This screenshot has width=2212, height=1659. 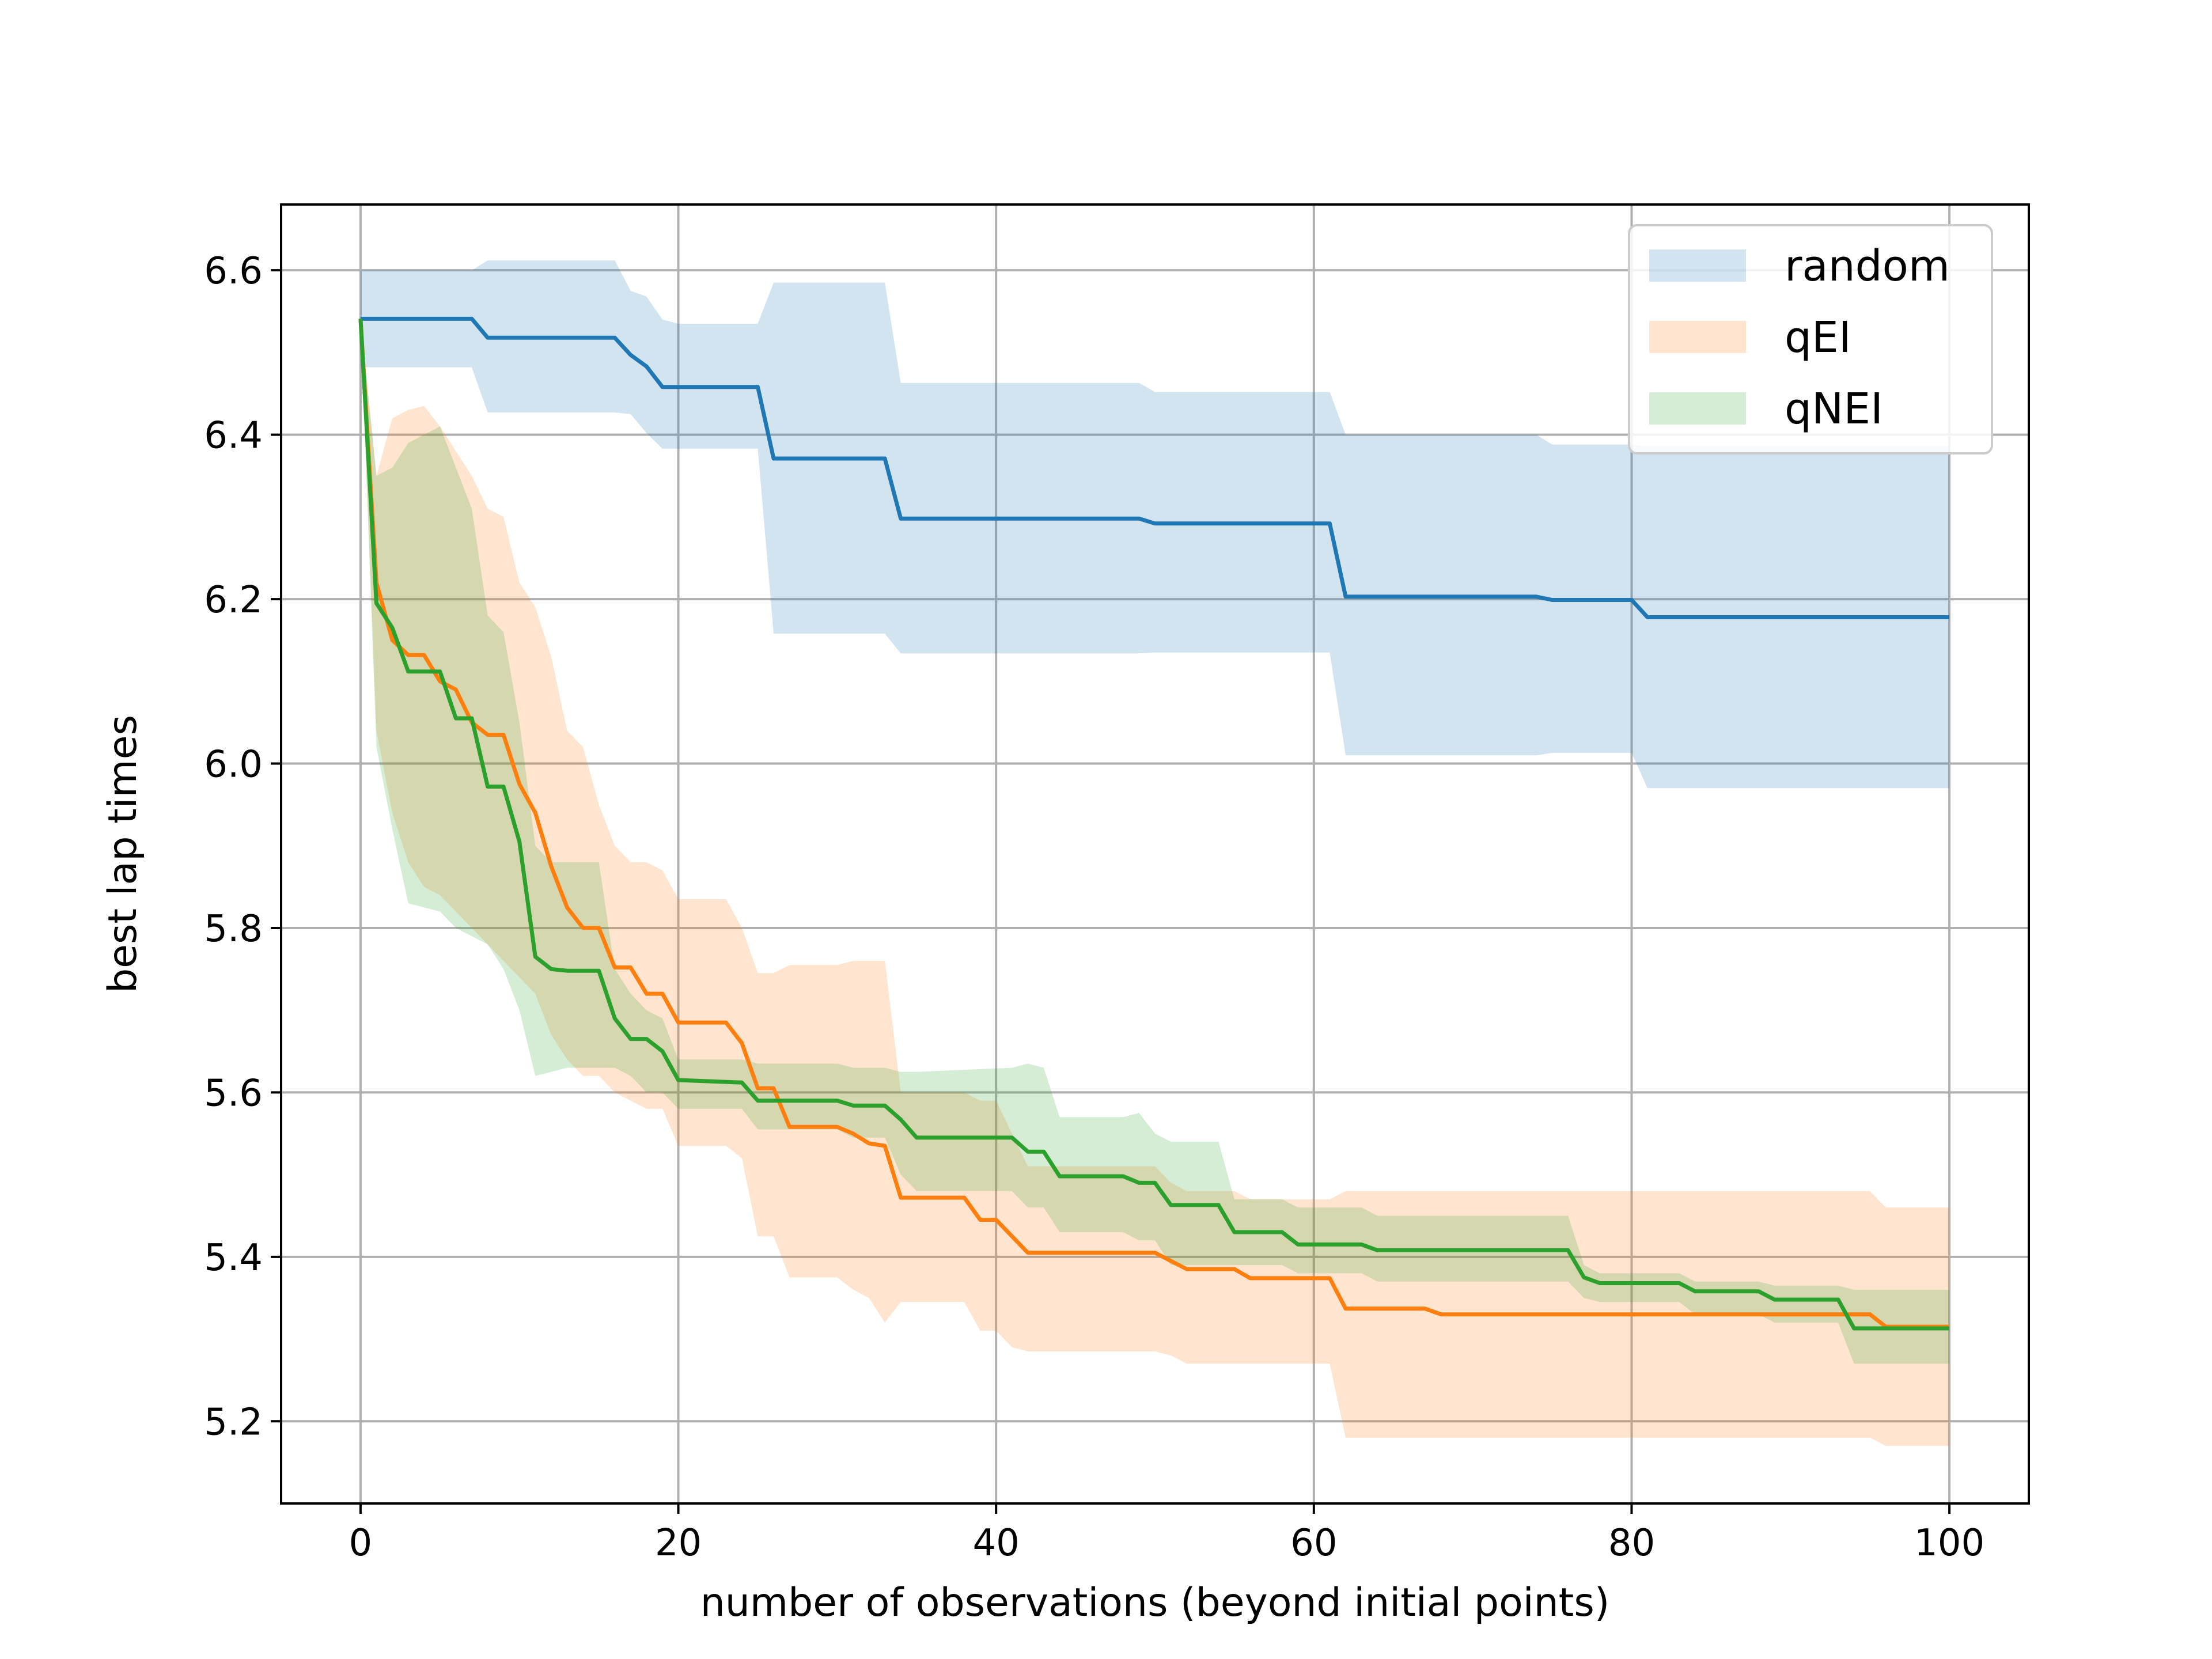 I want to click on y-tick-label: 5.4, so click(x=233, y=1258).